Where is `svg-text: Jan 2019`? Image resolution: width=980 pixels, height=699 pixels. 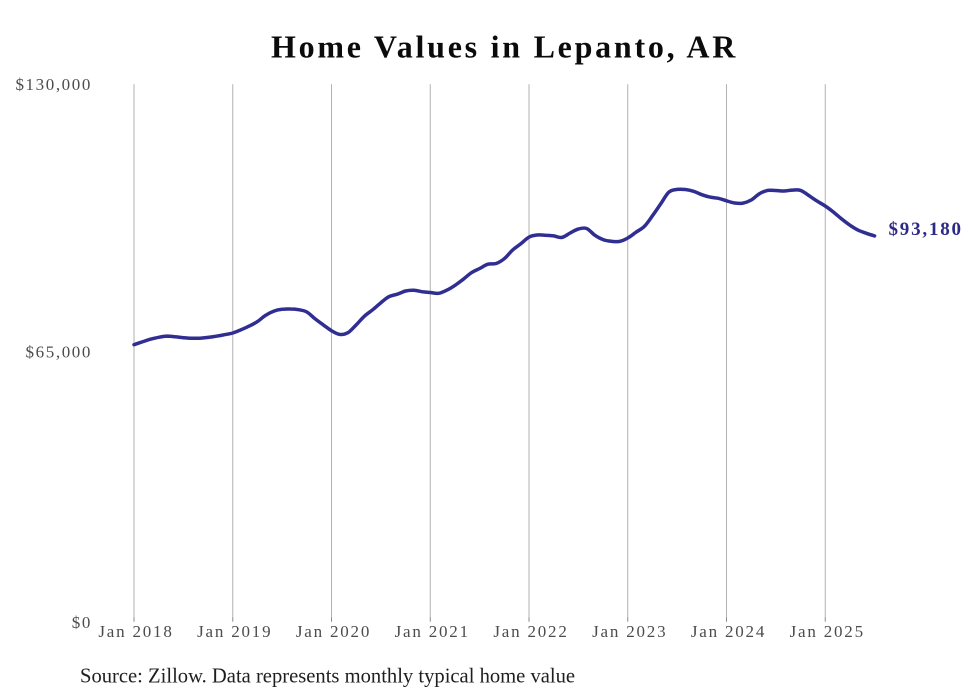
svg-text: Jan 2019 is located at coordinates (234, 631).